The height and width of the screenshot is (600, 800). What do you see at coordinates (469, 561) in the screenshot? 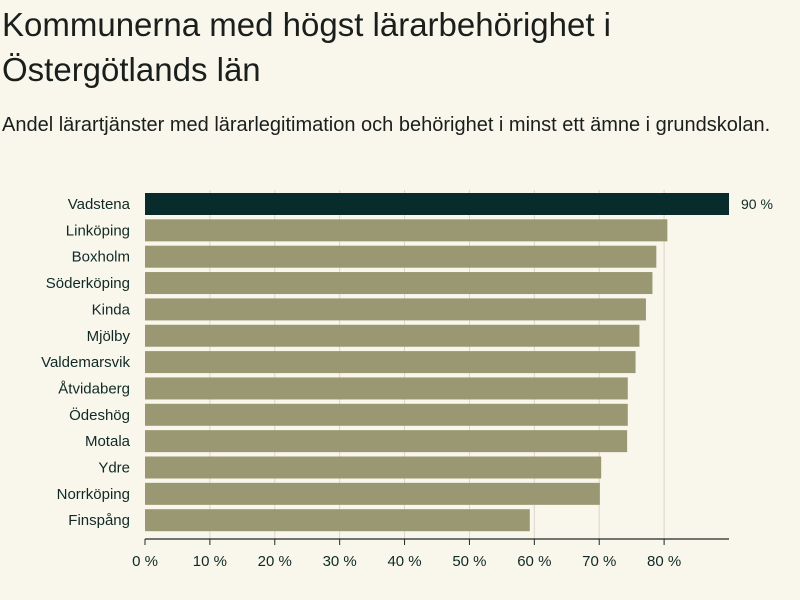
I see `x-tick-label: 50 %` at bounding box center [469, 561].